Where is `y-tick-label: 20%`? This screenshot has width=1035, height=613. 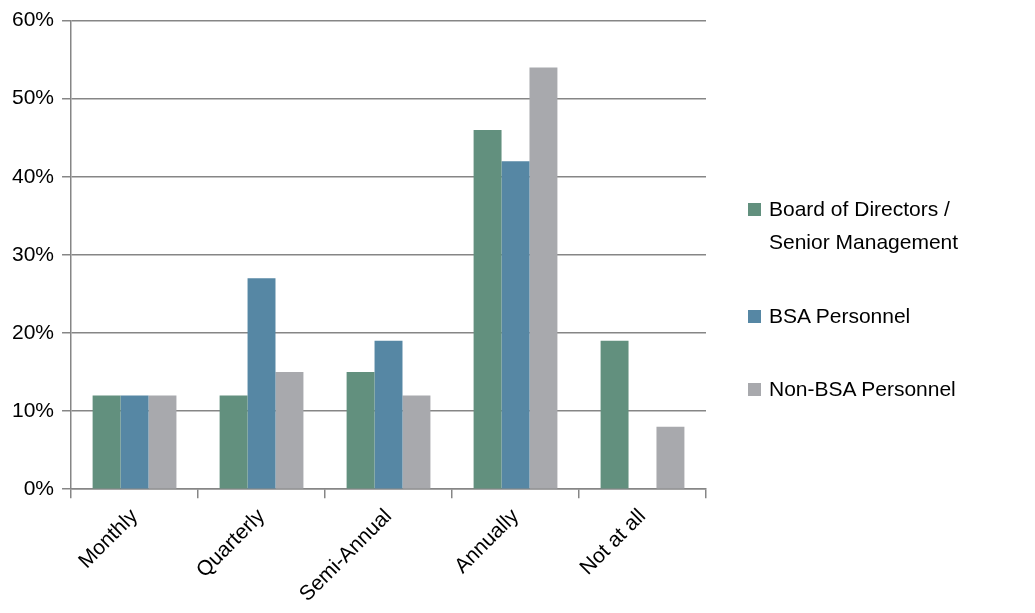 y-tick-label: 20% is located at coordinates (33, 331).